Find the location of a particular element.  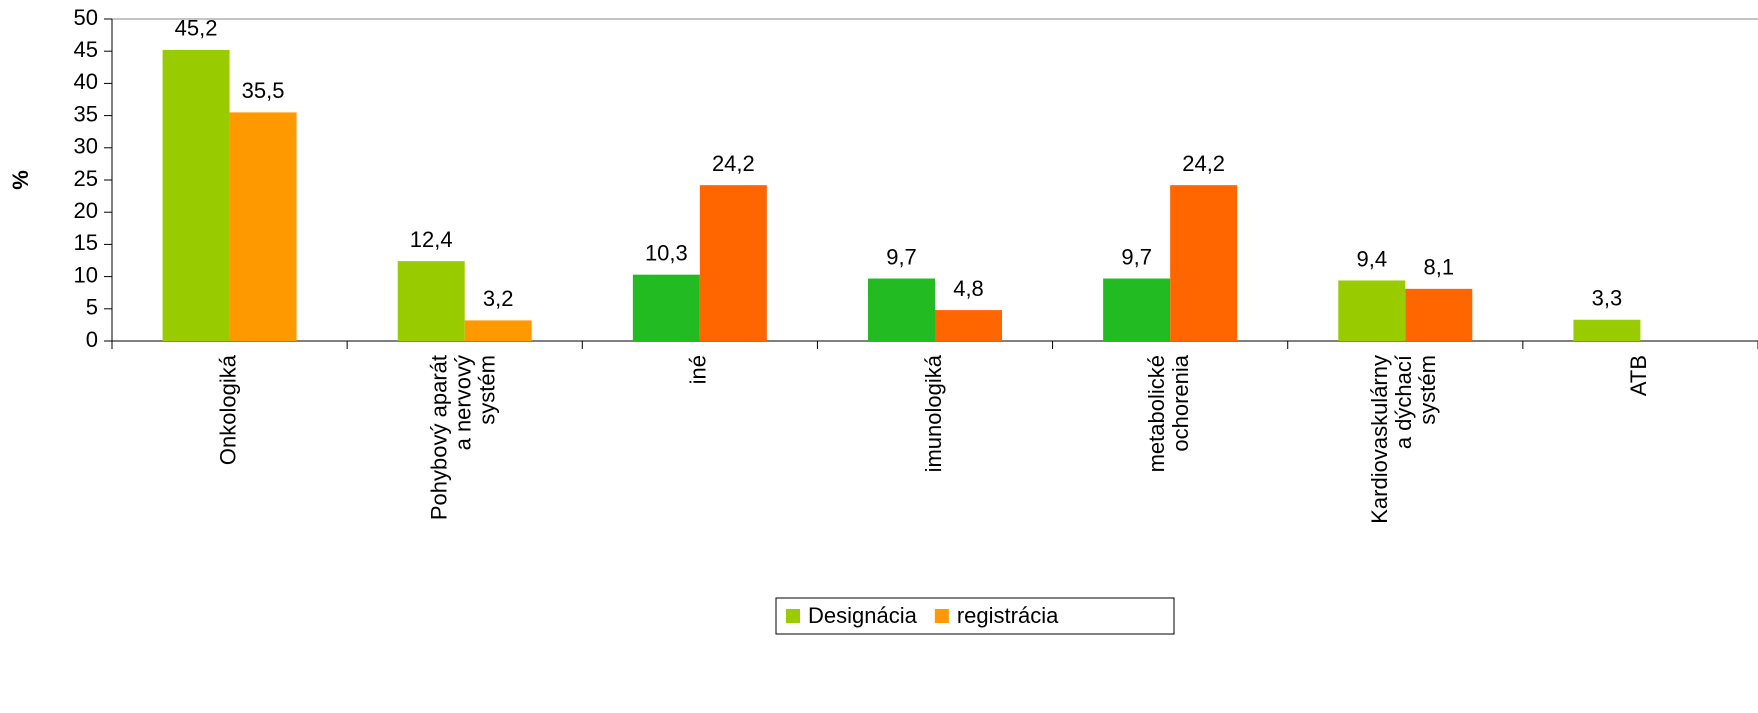

x-tick-label: Kardiovaskulárny is located at coordinates (1379, 439).